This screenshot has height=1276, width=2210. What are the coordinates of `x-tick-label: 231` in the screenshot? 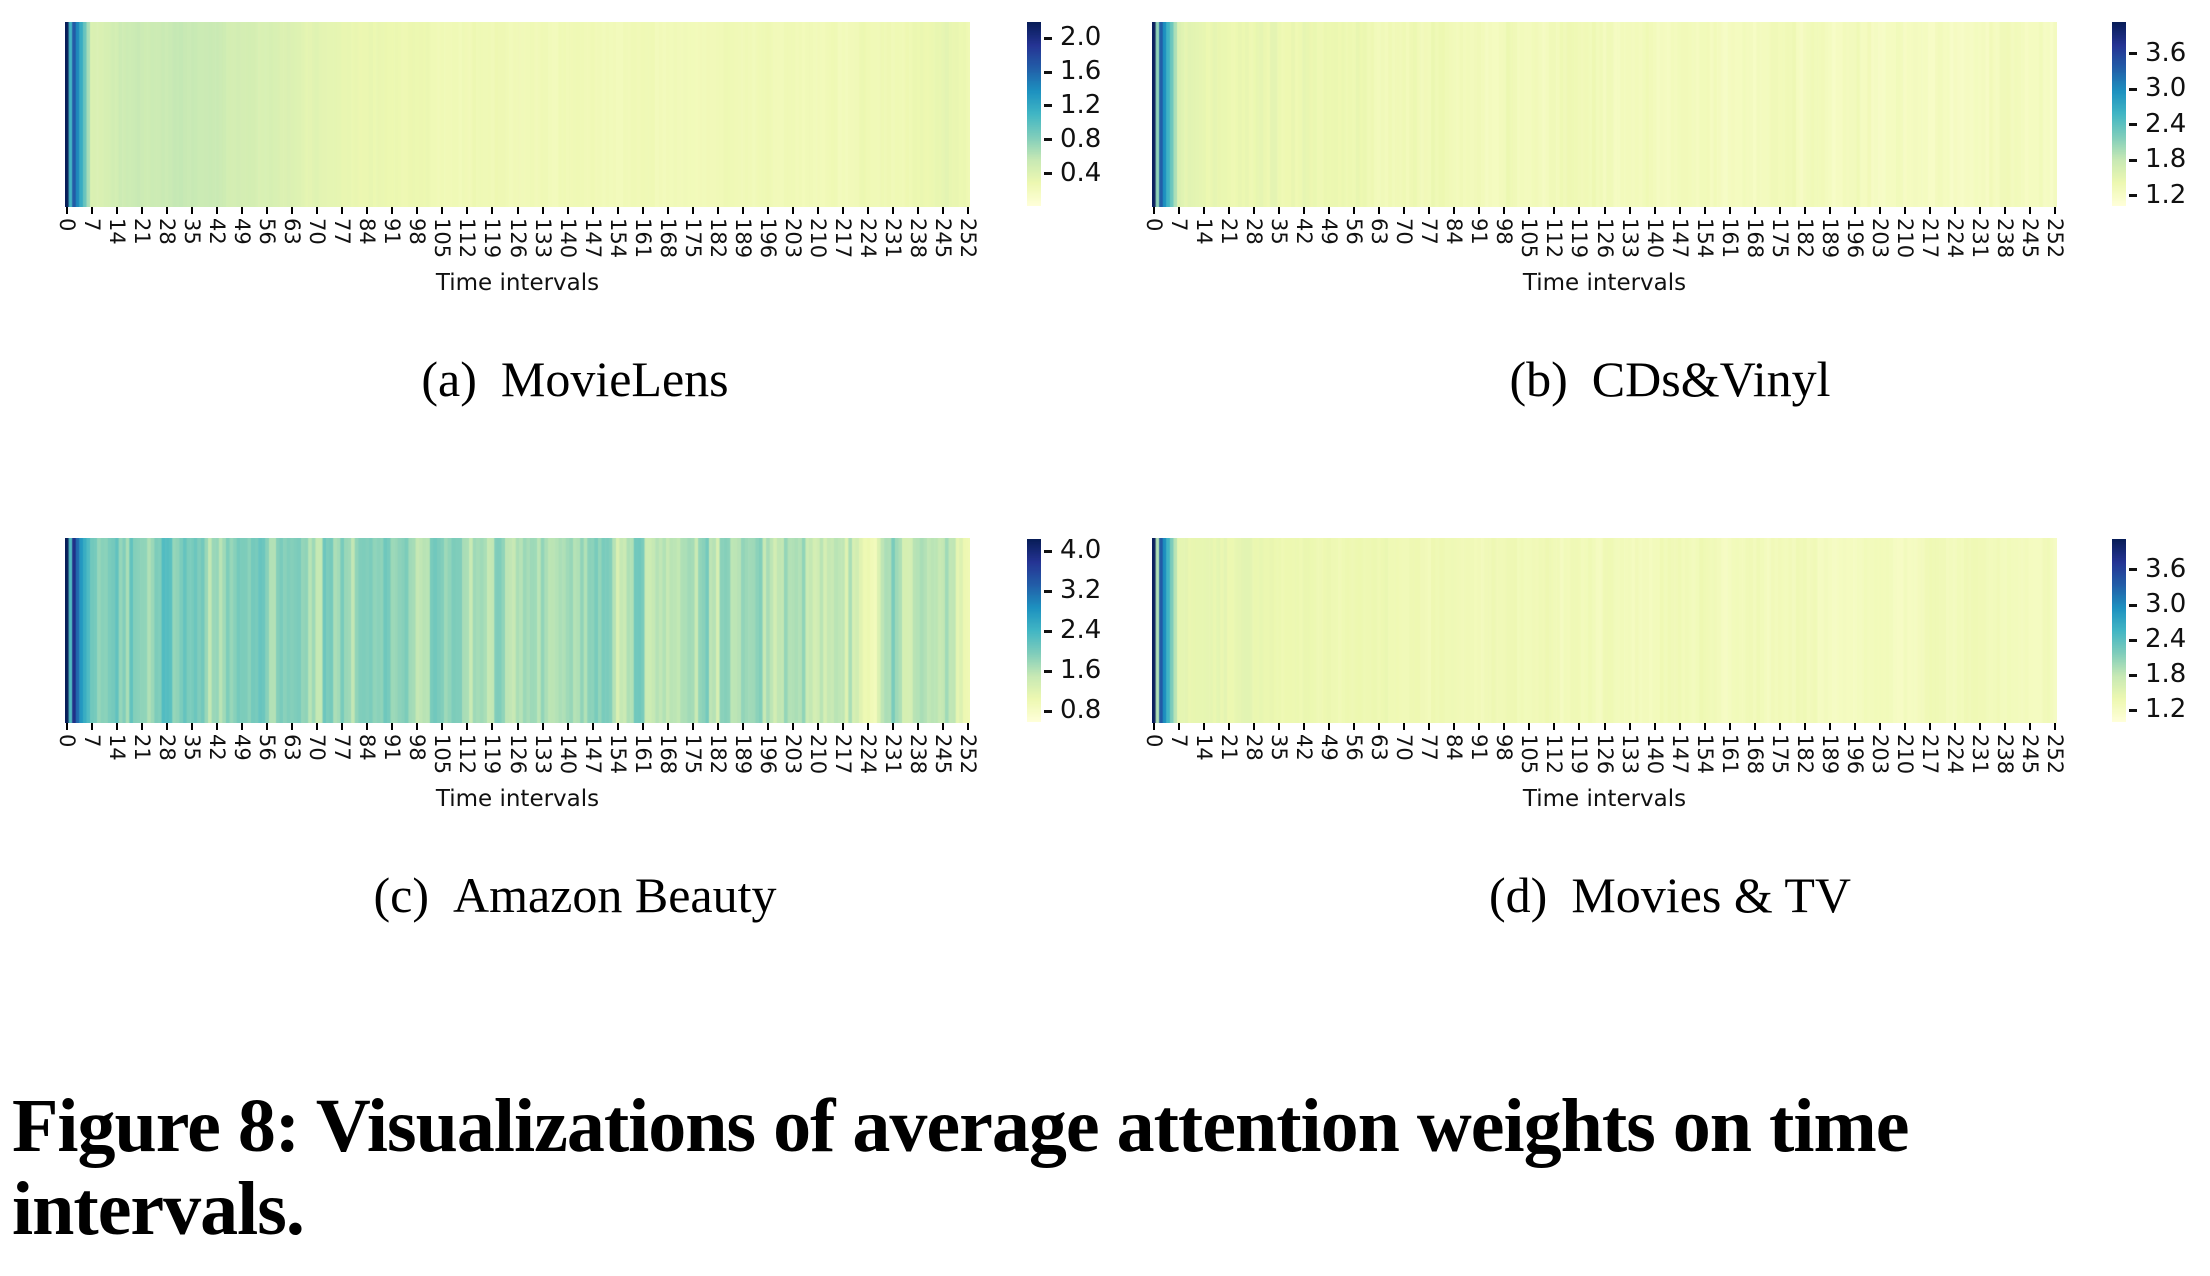 It's located at (893, 238).